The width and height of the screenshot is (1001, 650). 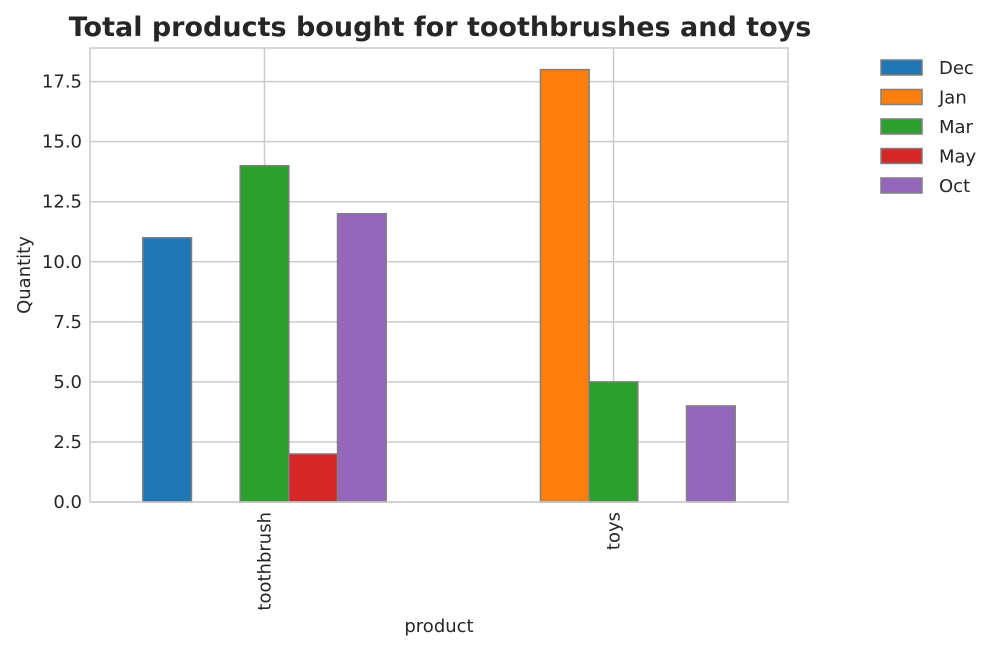 I want to click on bar-oct-toothbrush, so click(x=361, y=357).